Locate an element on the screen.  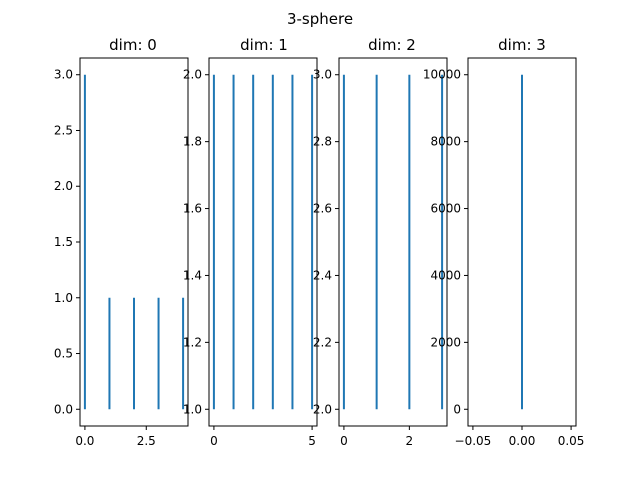
figure-title: 3-sphere is located at coordinates (320, 19).